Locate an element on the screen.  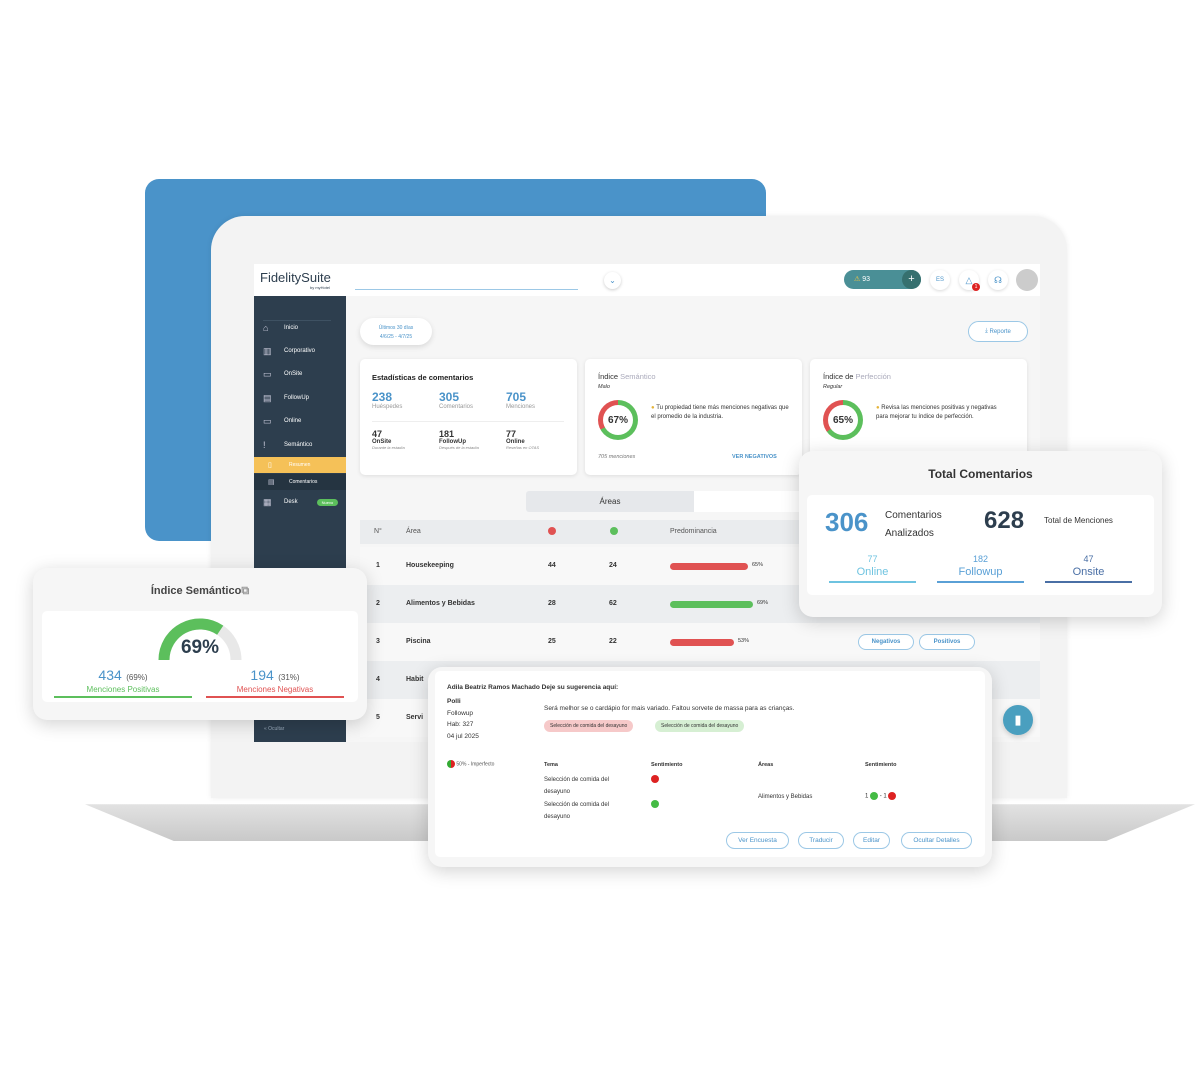
guest-room: Hab: 327 is located at coordinates (460, 724).